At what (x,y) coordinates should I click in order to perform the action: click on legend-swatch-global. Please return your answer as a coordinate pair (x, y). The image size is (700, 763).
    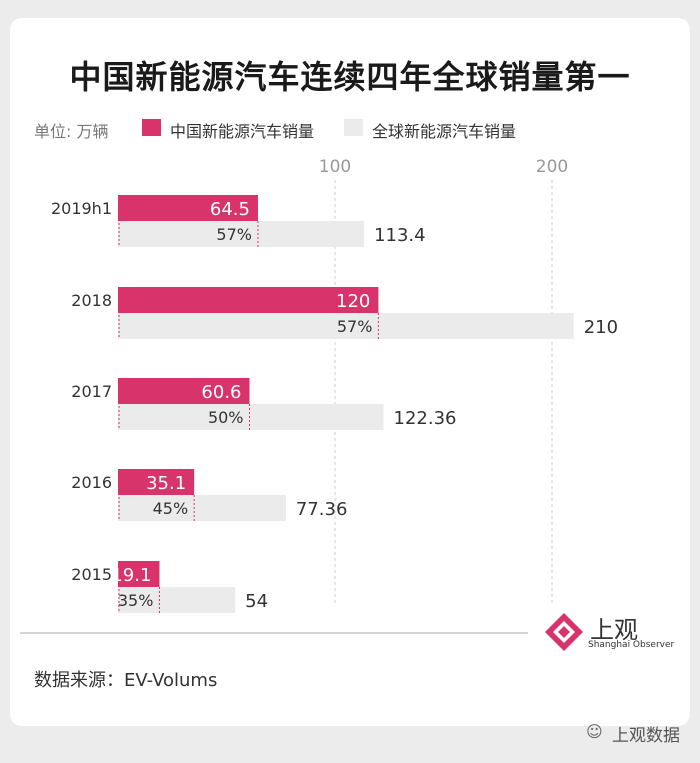
    Looking at the image, I should click on (353, 127).